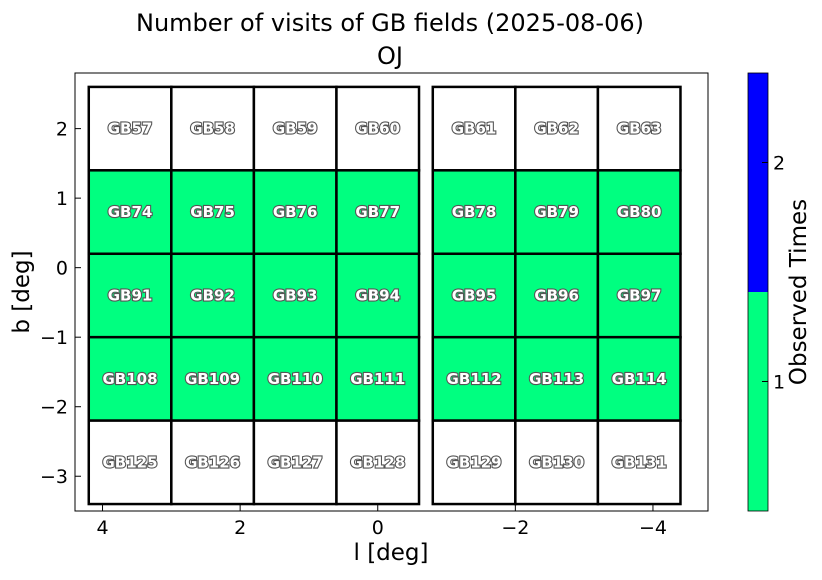 Image resolution: width=822 pixels, height=580 pixels. I want to click on x-tick-label: 0, so click(378, 528).